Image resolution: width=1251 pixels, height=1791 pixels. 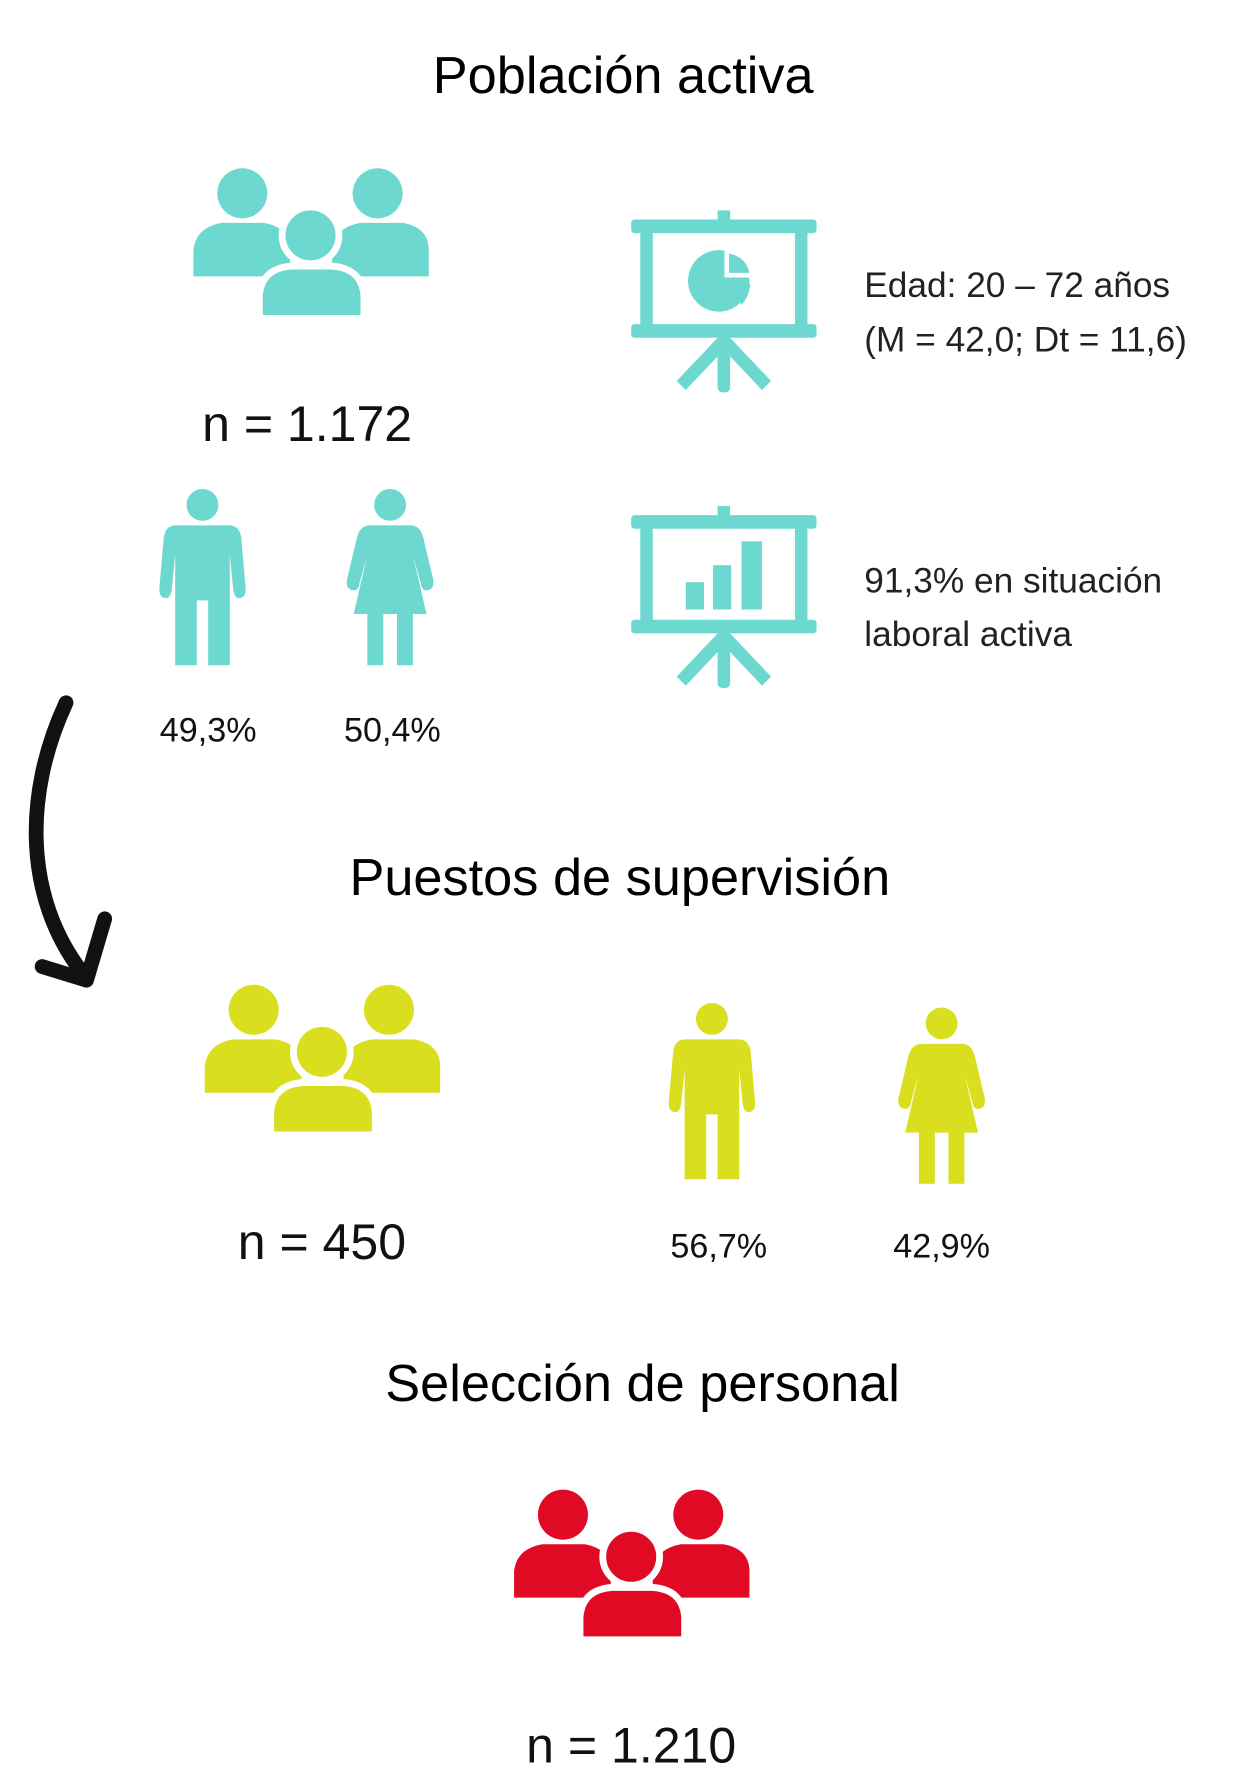 What do you see at coordinates (322, 1242) in the screenshot?
I see `sample-size: n = 450` at bounding box center [322, 1242].